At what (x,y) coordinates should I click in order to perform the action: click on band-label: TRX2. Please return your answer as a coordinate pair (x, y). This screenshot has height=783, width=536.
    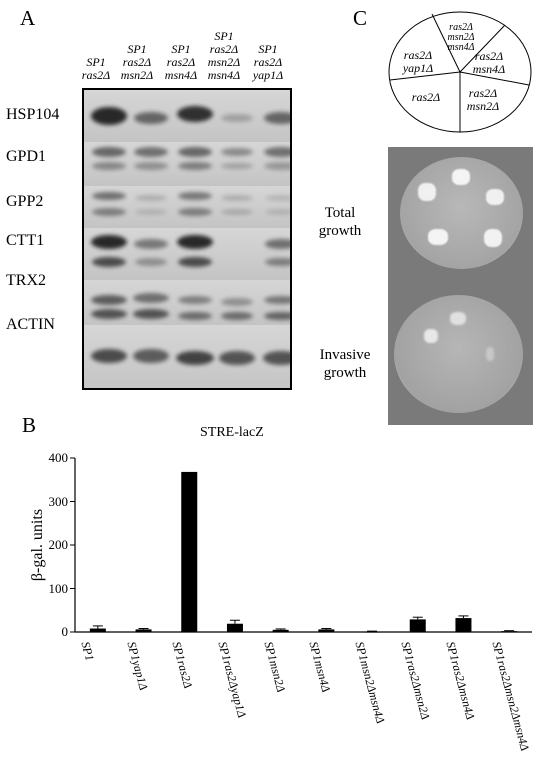
    Looking at the image, I should click on (26, 280).